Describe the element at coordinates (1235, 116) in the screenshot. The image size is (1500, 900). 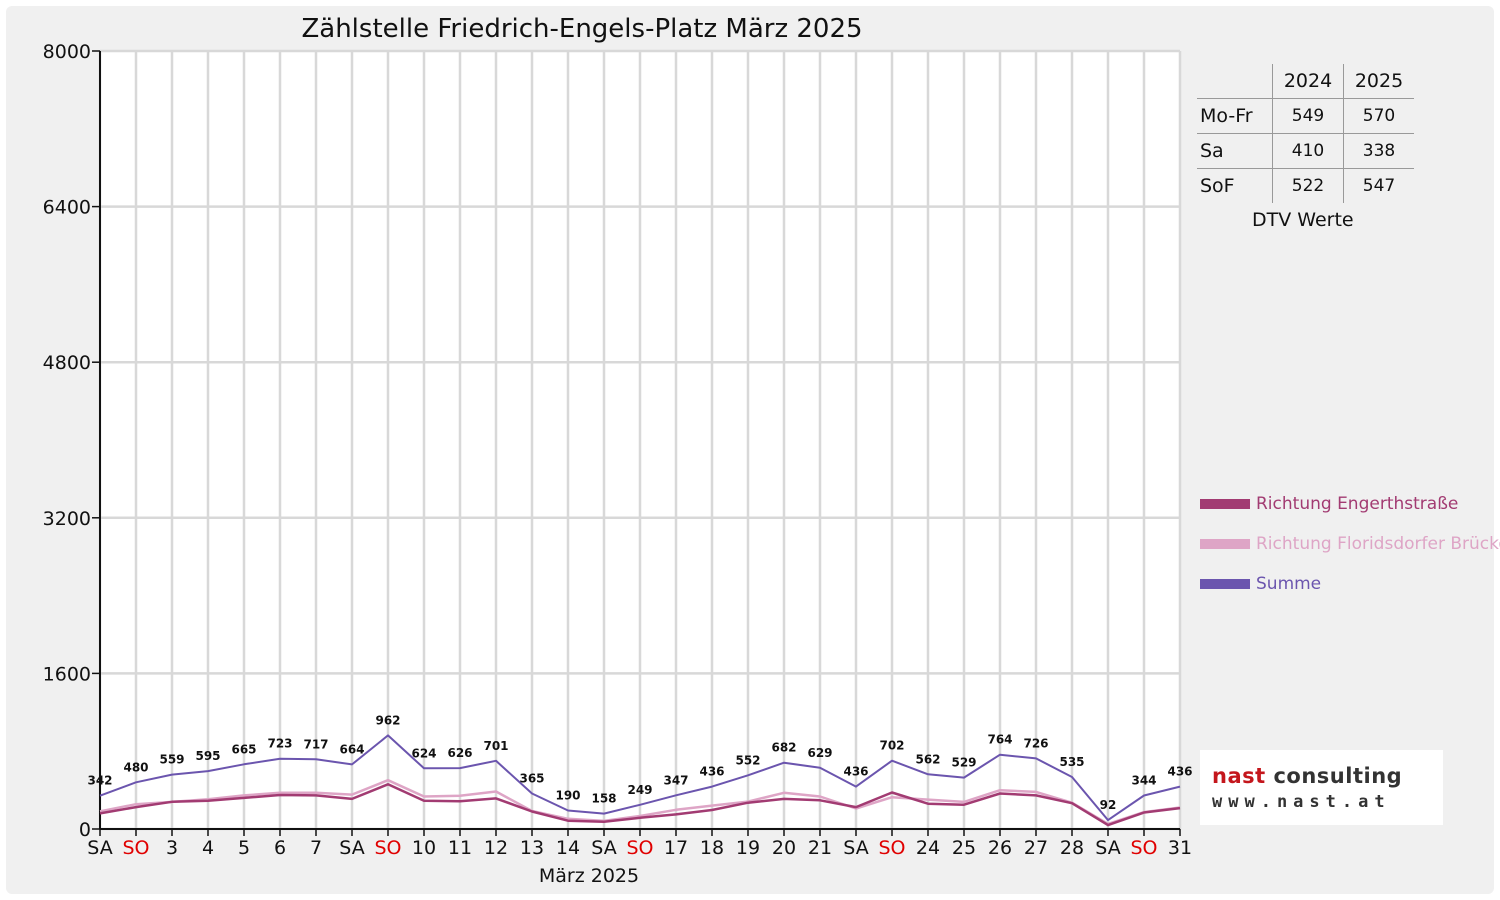
I see `dtv-row-label: Mo-Fr` at that location.